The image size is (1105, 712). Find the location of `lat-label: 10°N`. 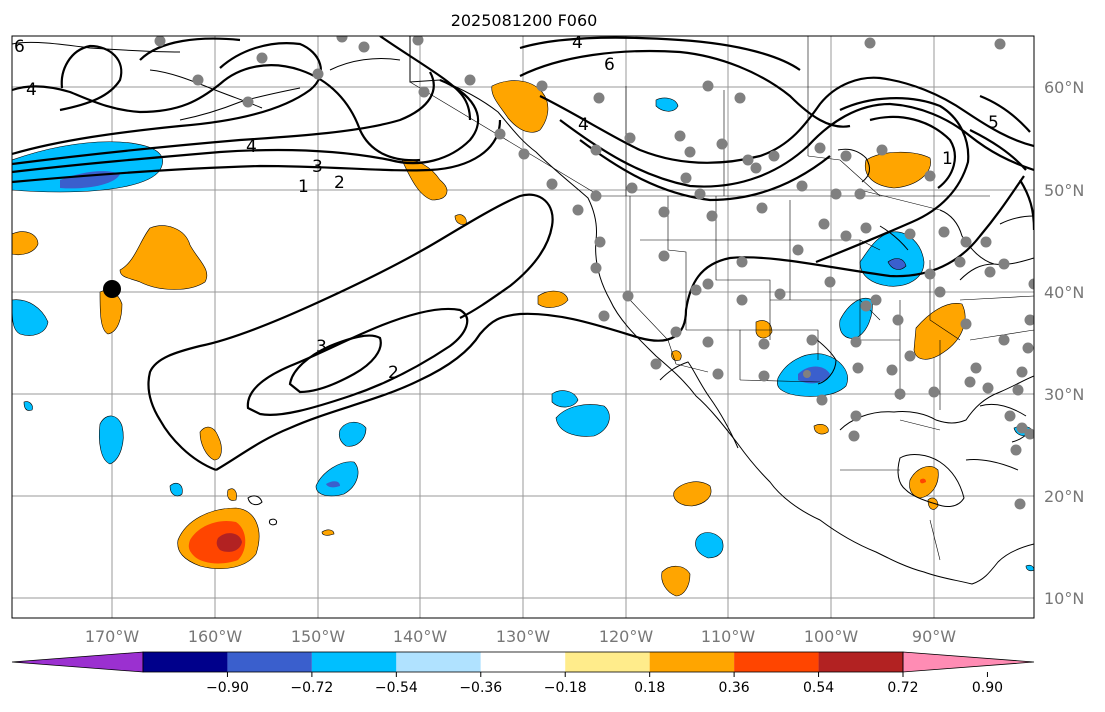

lat-label: 10°N is located at coordinates (1064, 598).